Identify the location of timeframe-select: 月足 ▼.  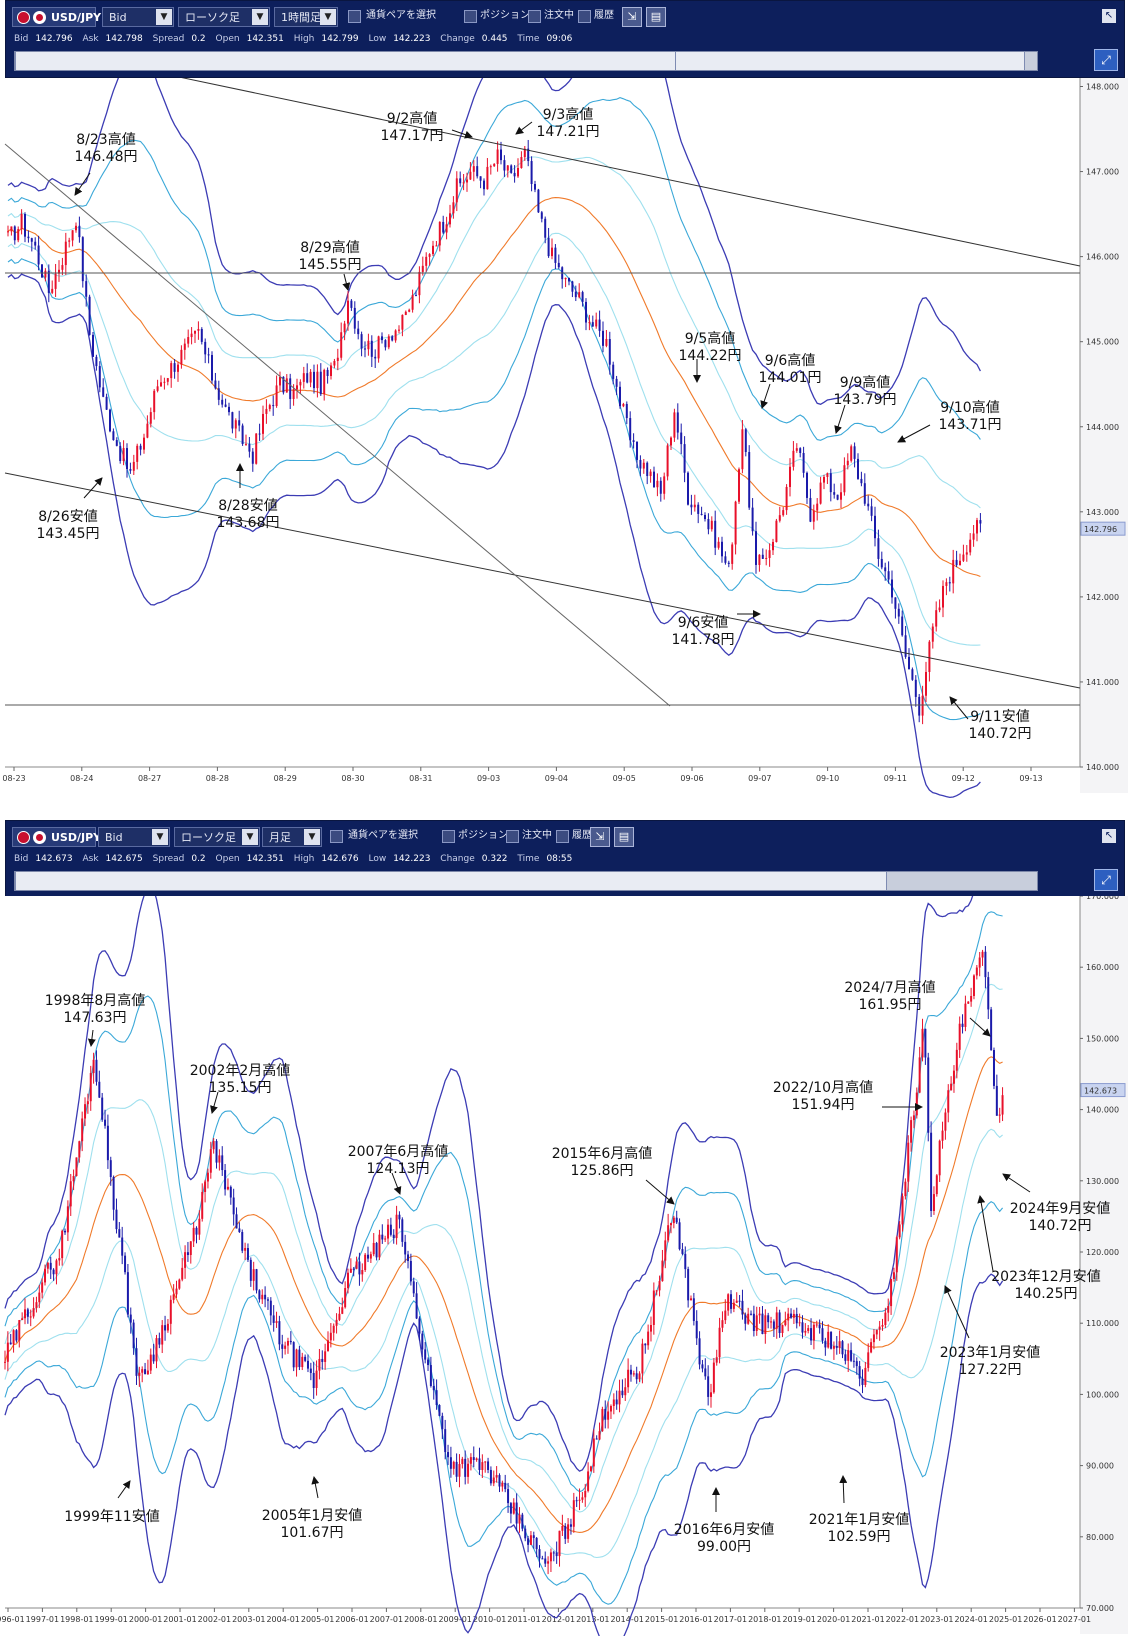
(292, 837).